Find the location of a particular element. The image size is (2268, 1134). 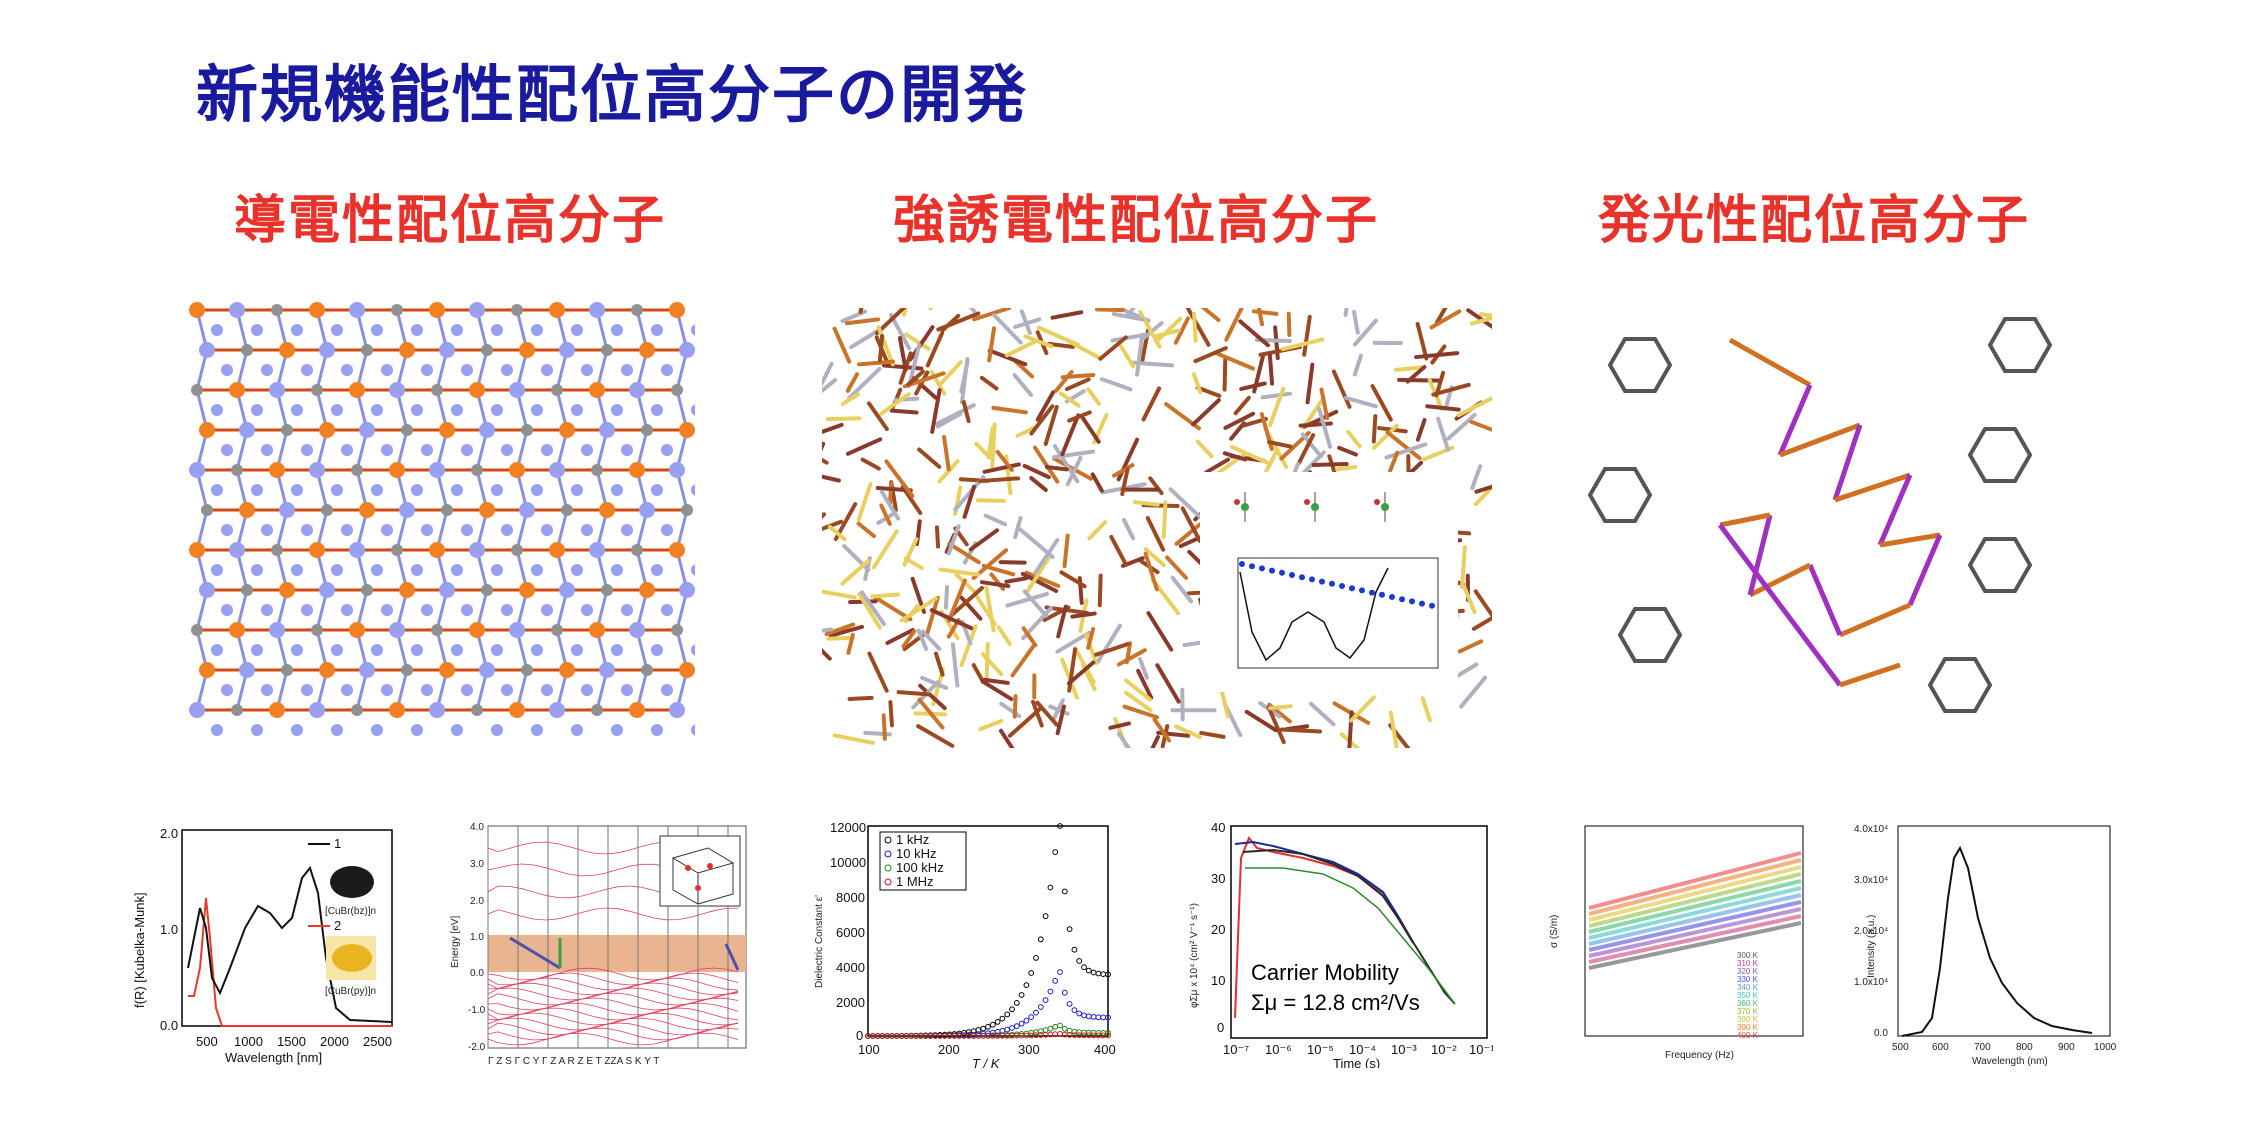

legend-label: 400 K is located at coordinates (1748, 1035).